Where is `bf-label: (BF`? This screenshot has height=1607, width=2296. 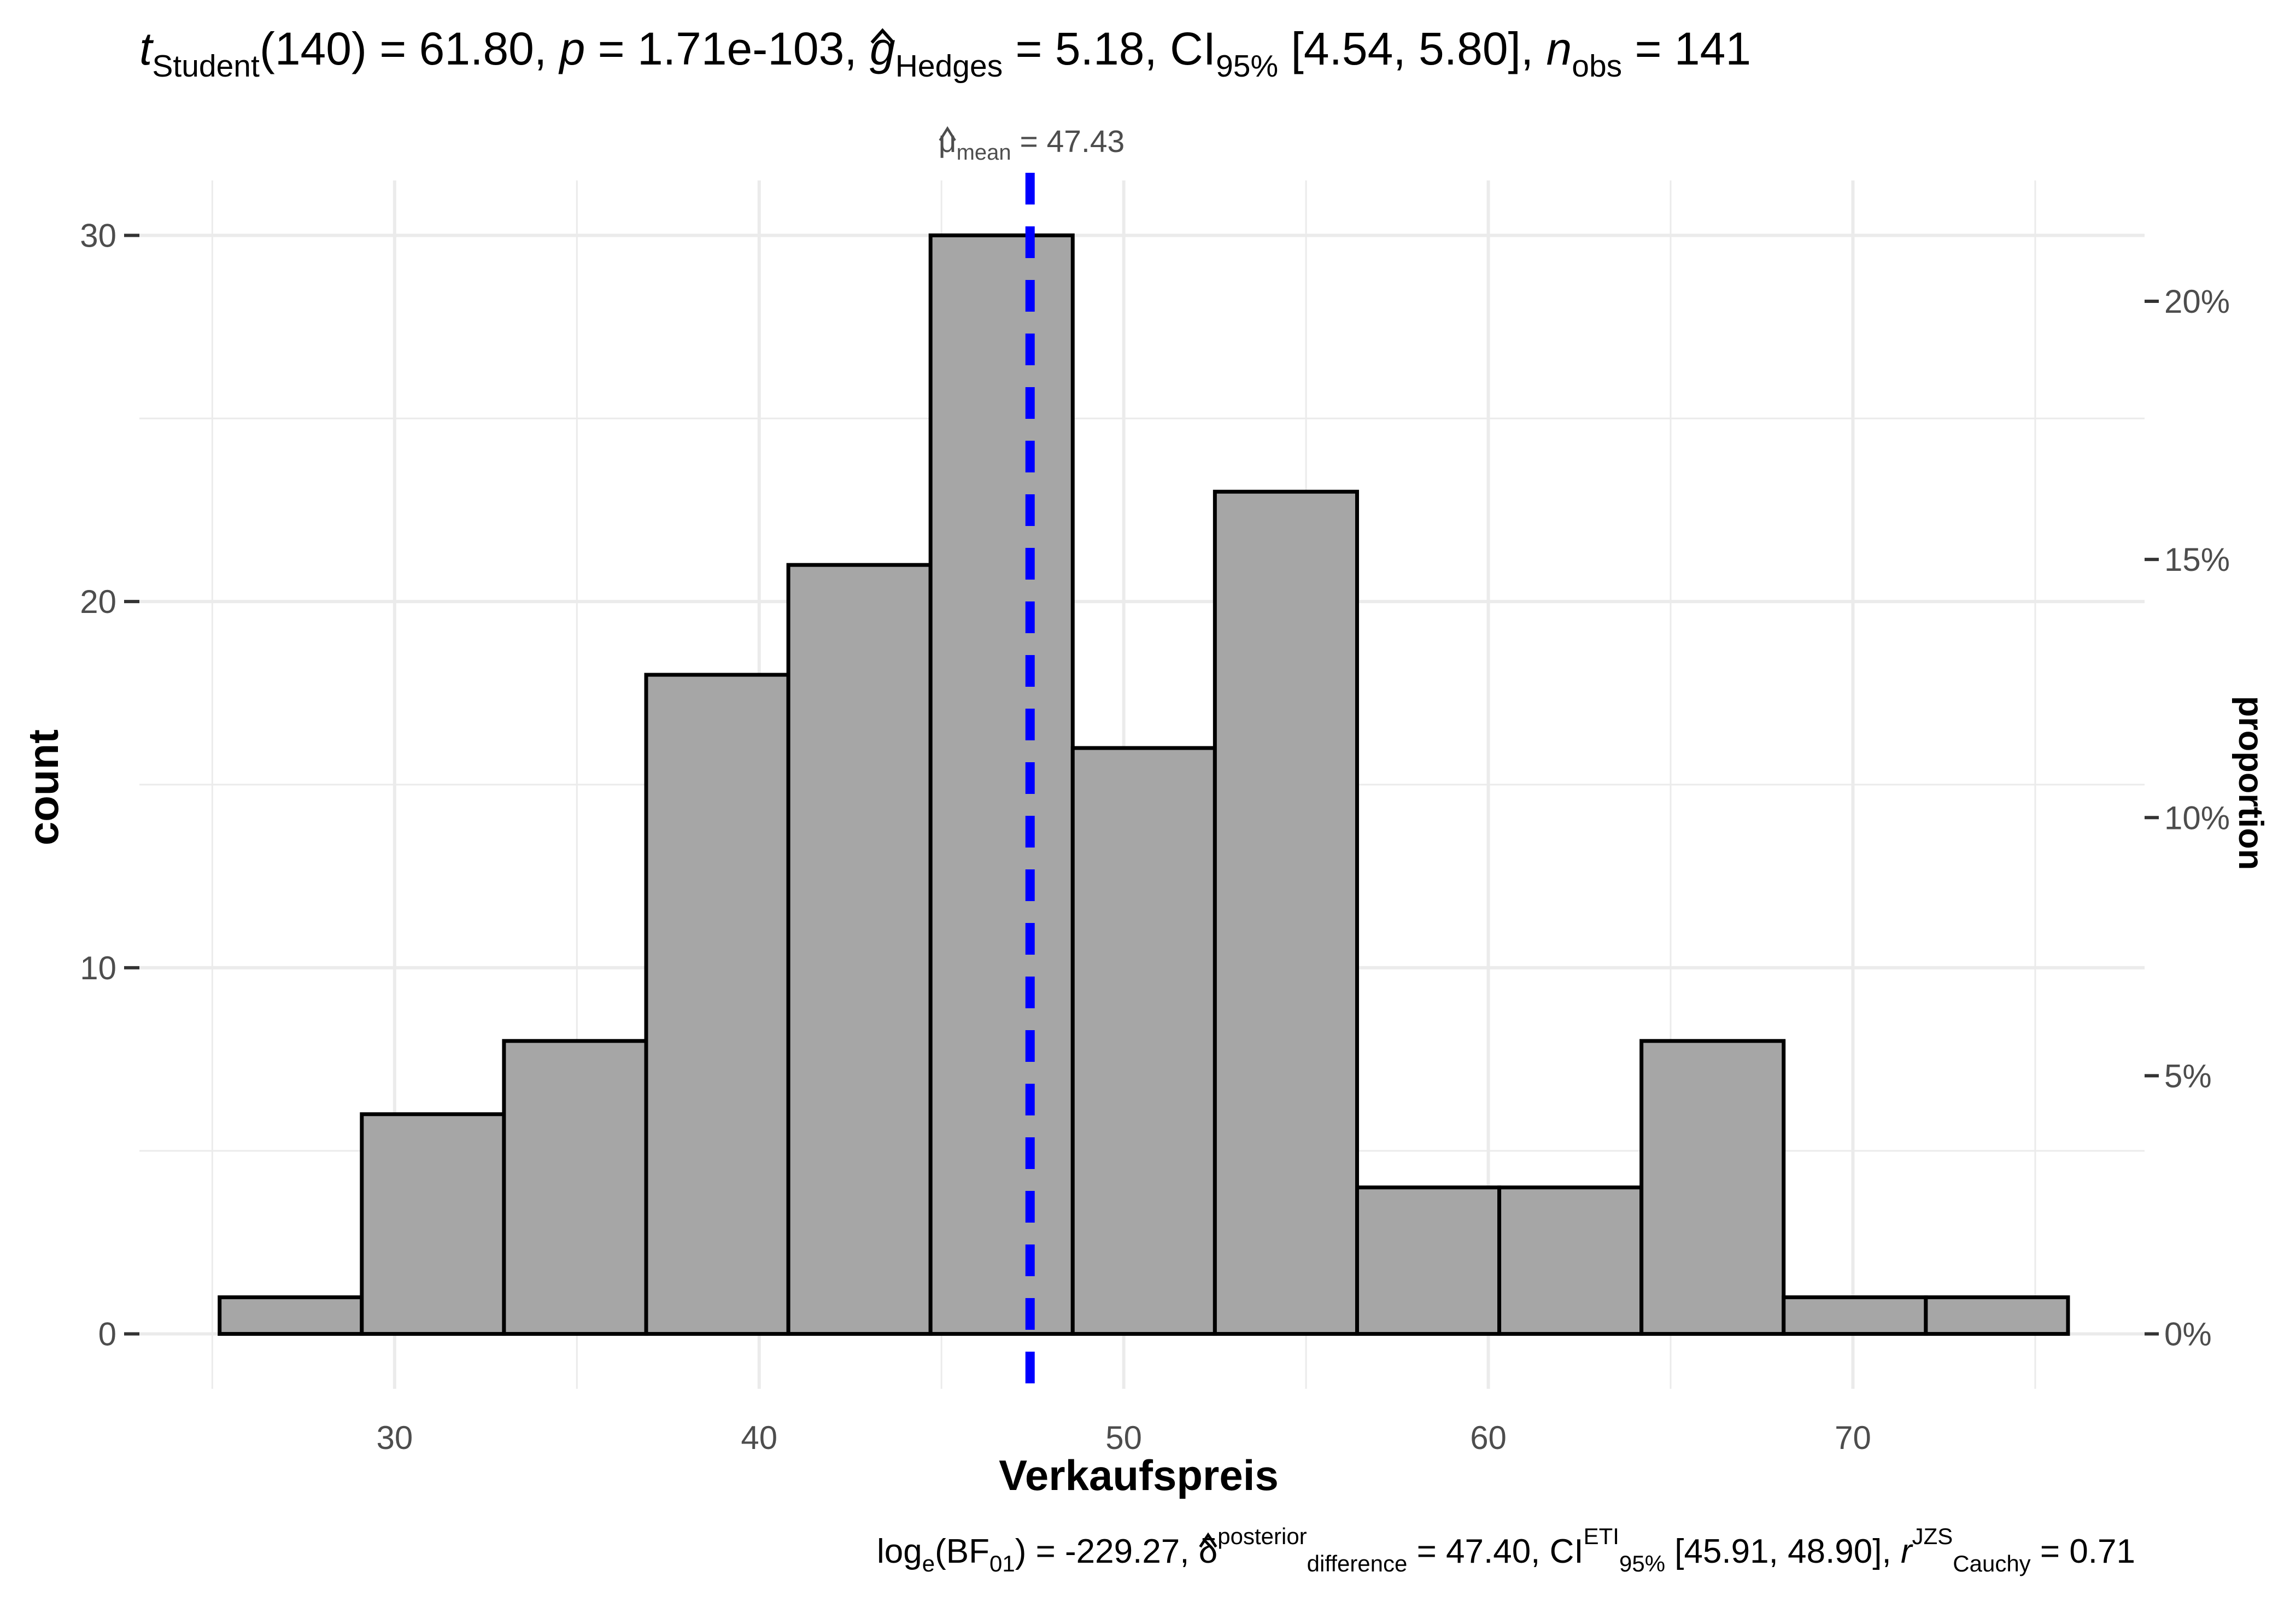 bf-label: (BF is located at coordinates (962, 1551).